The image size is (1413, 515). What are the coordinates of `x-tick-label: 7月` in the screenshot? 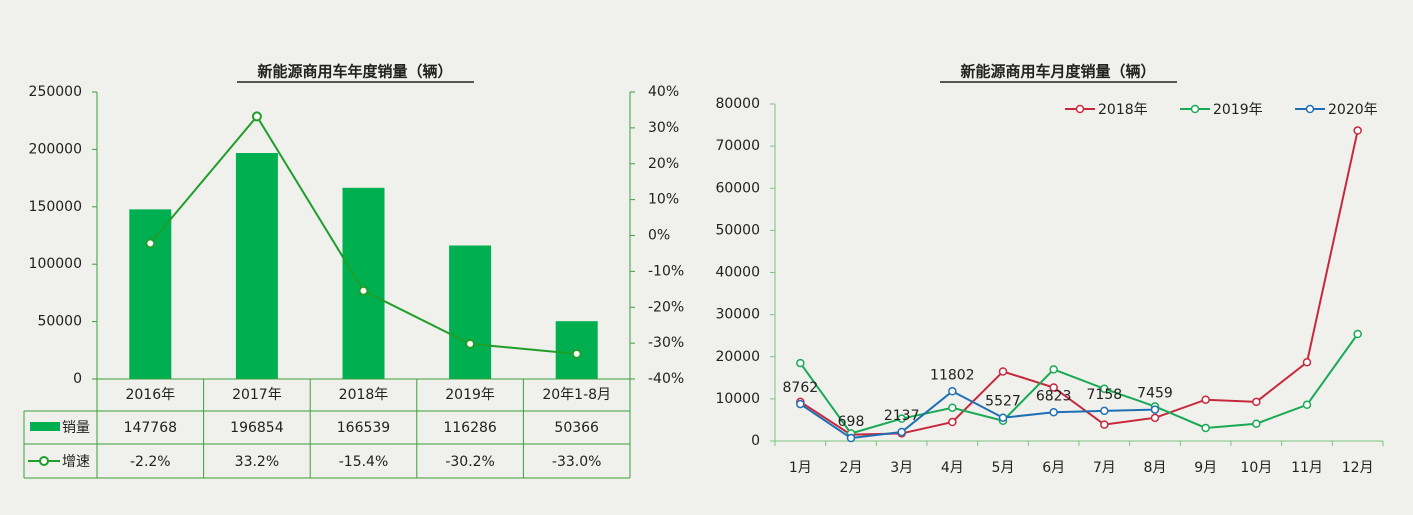 It's located at (1104, 468).